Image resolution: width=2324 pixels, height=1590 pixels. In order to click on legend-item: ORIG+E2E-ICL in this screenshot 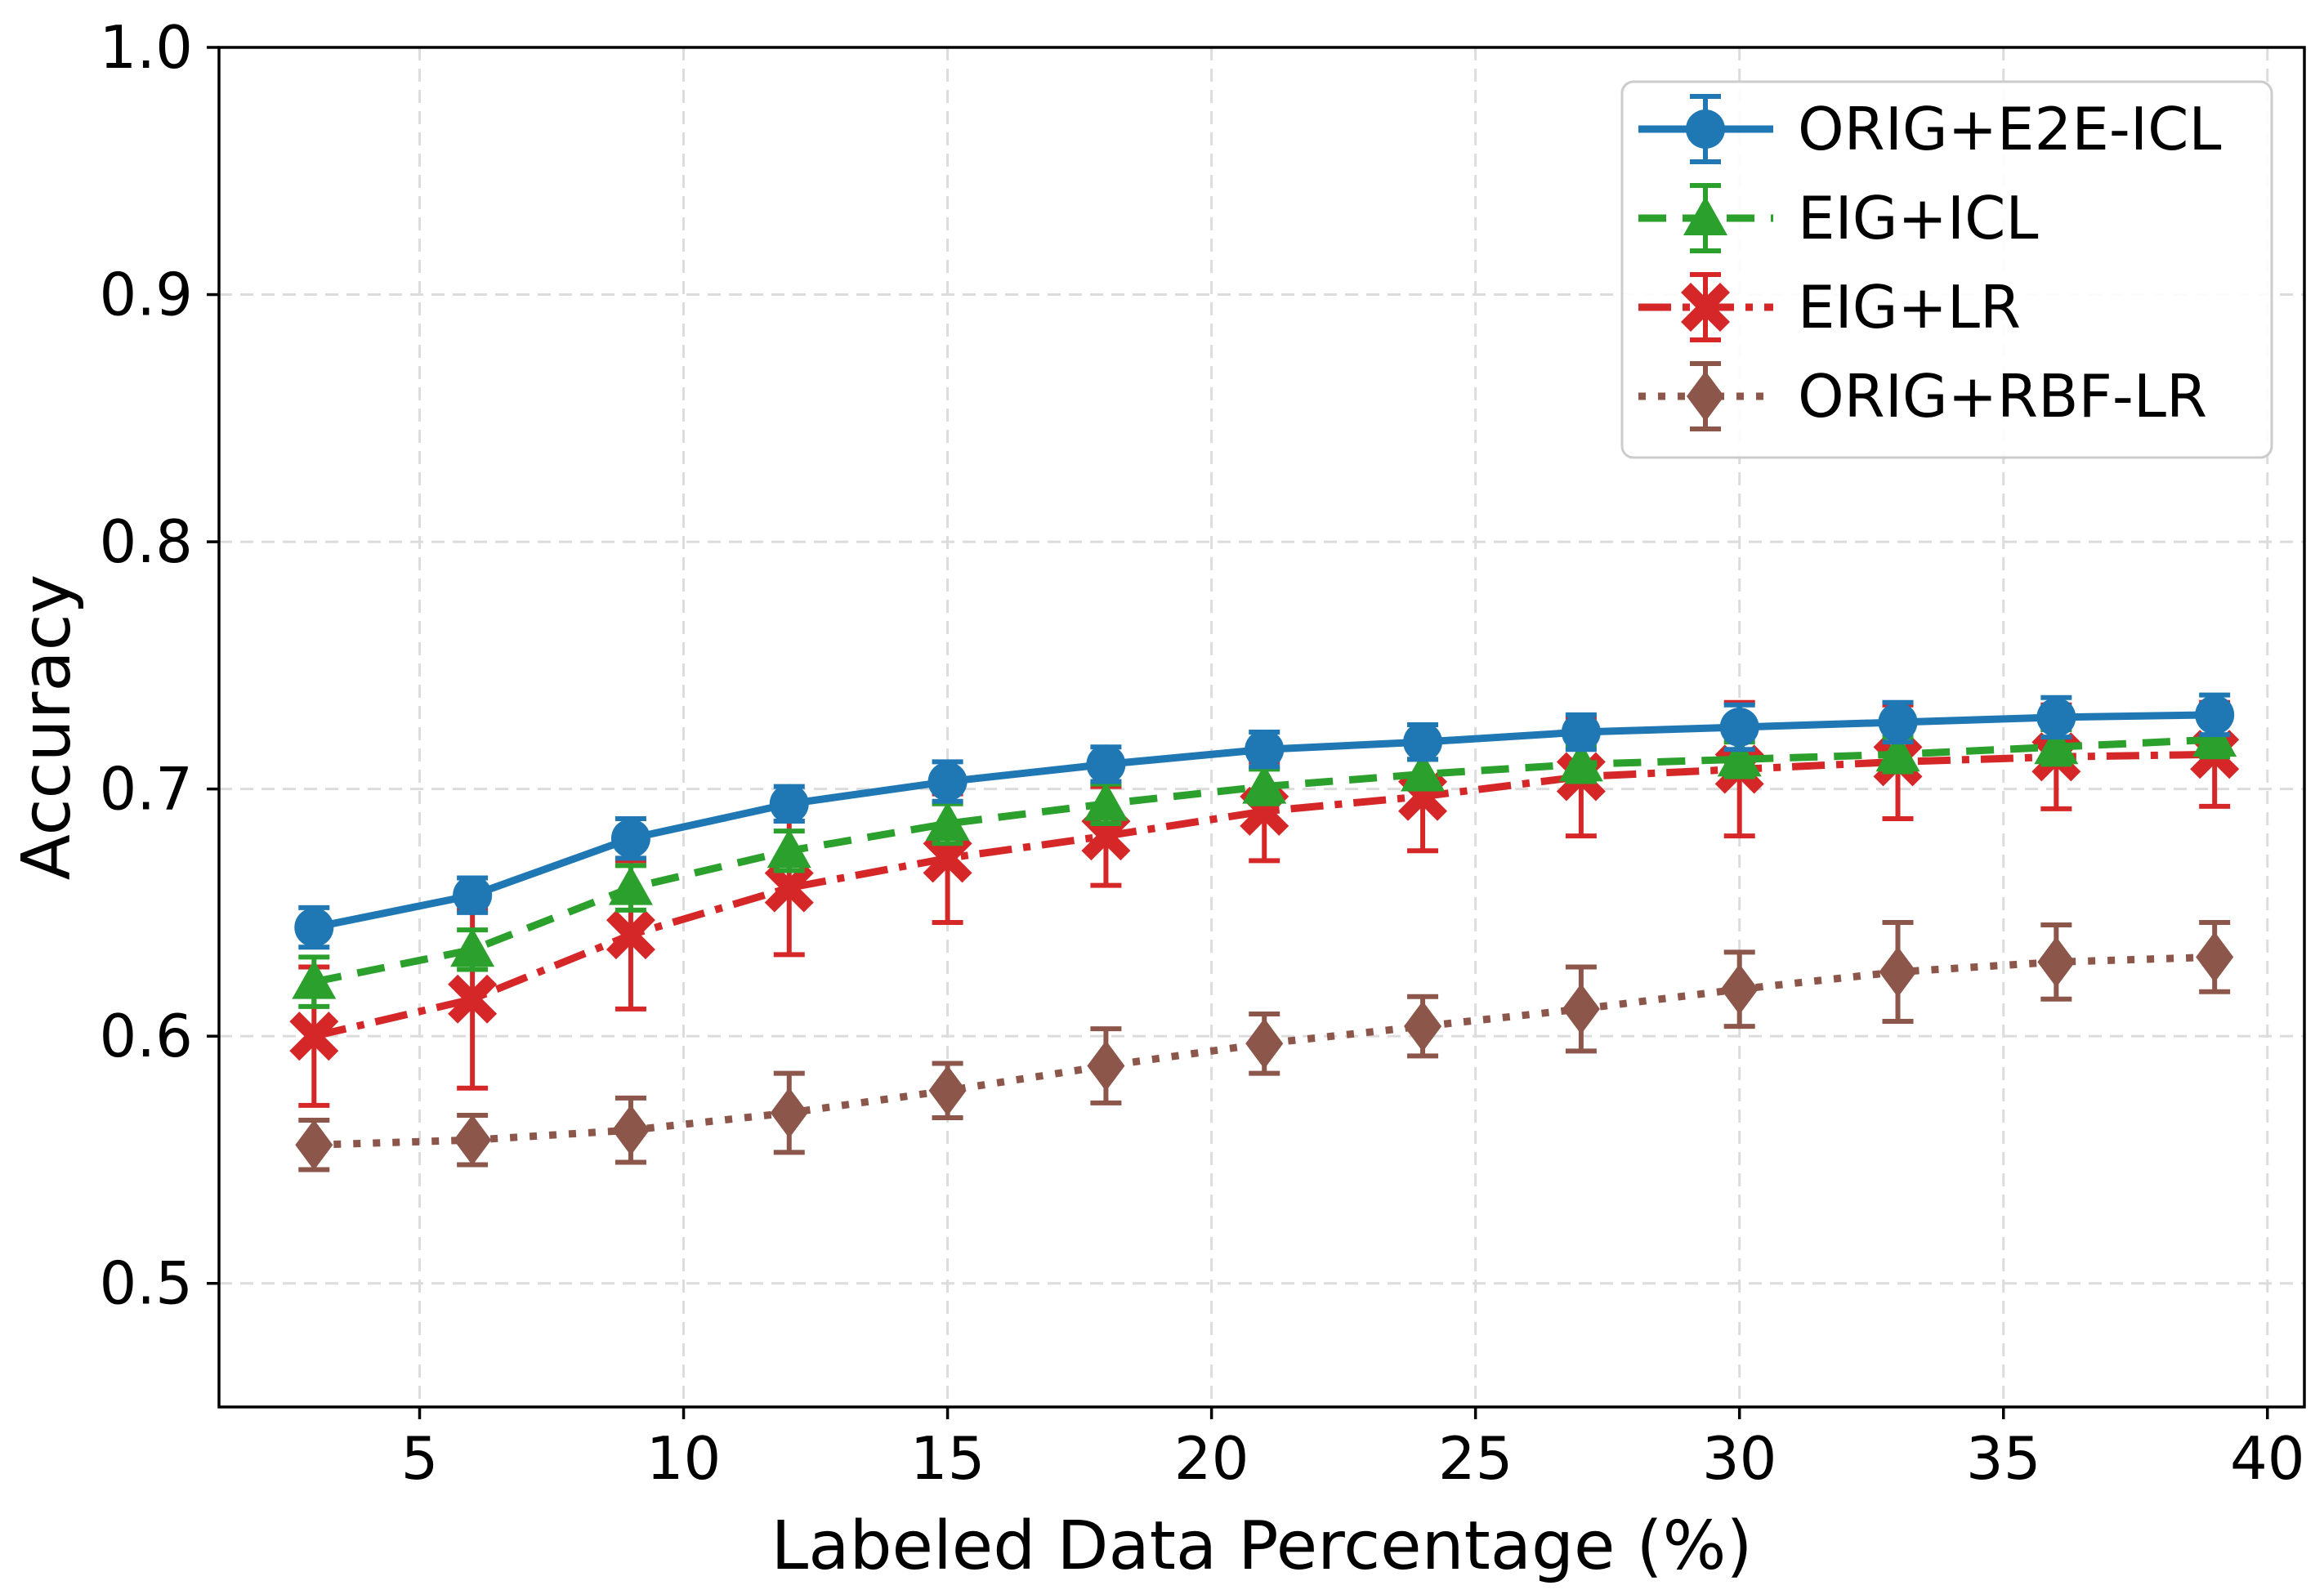, I will do `click(1929, 129)`.